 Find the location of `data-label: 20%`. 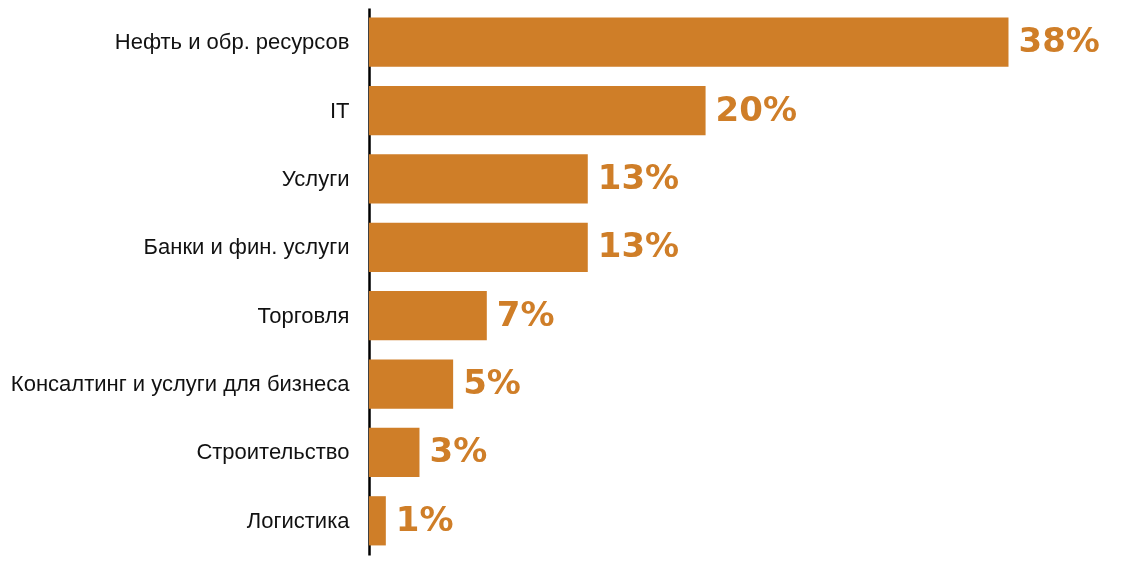

data-label: 20% is located at coordinates (756, 108).